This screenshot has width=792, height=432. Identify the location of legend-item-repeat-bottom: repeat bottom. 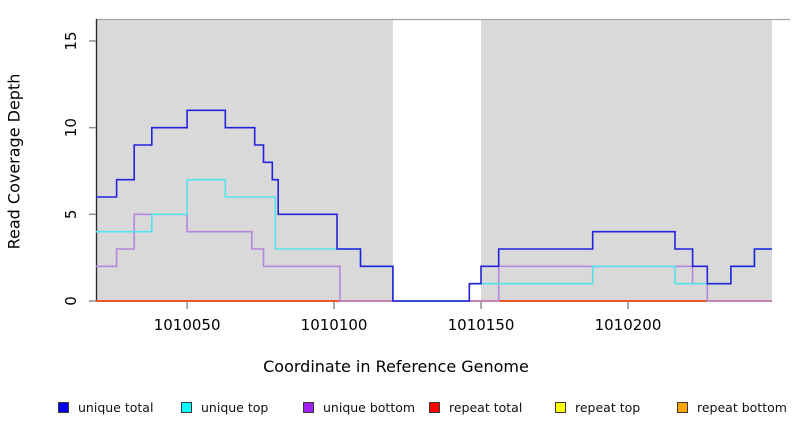
(732, 407).